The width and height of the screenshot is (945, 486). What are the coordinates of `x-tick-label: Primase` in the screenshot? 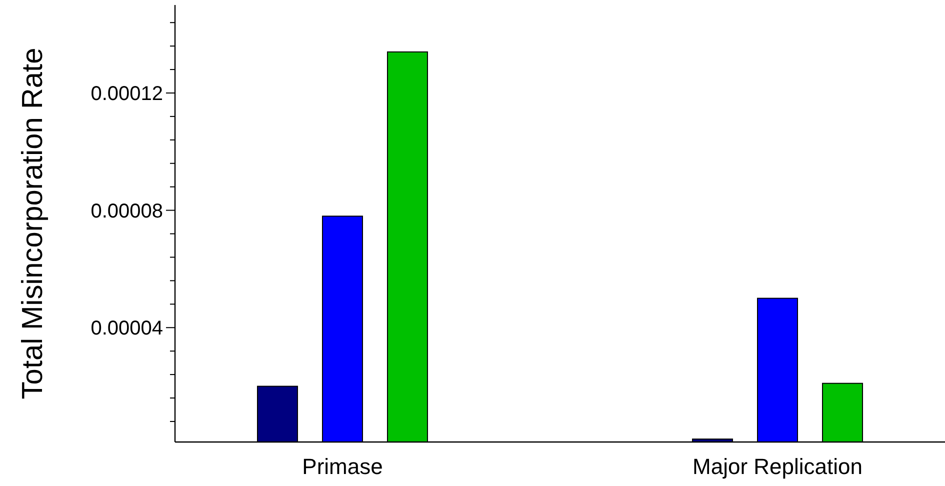 It's located at (342, 466).